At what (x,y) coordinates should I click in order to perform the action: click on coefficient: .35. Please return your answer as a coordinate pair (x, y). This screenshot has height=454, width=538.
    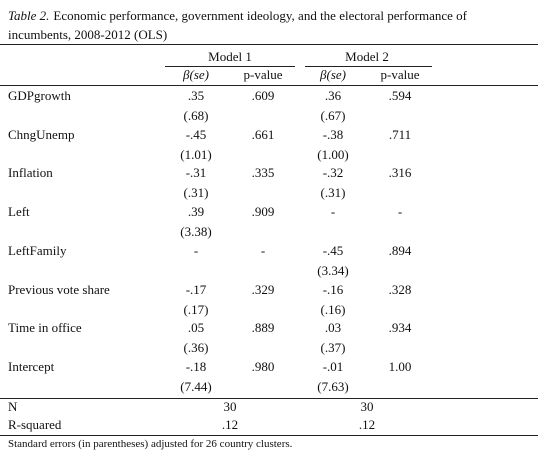
    Looking at the image, I should click on (196, 95).